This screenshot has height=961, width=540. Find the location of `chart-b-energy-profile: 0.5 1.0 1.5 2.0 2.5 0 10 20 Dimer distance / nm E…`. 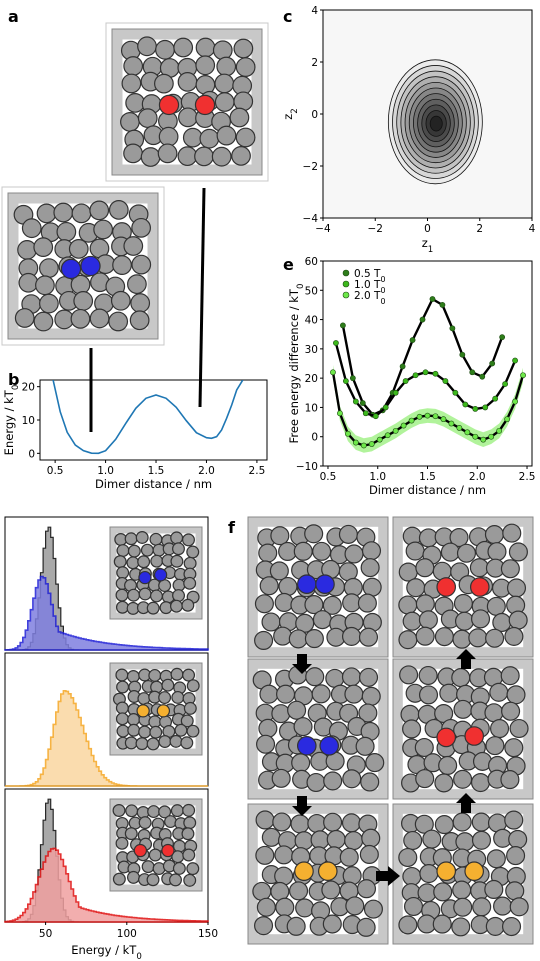

chart-b-energy-profile: 0.5 1.0 1.5 2.0 2.5 0 10 20 Dimer distance / nm E… is located at coordinates (135, 435).